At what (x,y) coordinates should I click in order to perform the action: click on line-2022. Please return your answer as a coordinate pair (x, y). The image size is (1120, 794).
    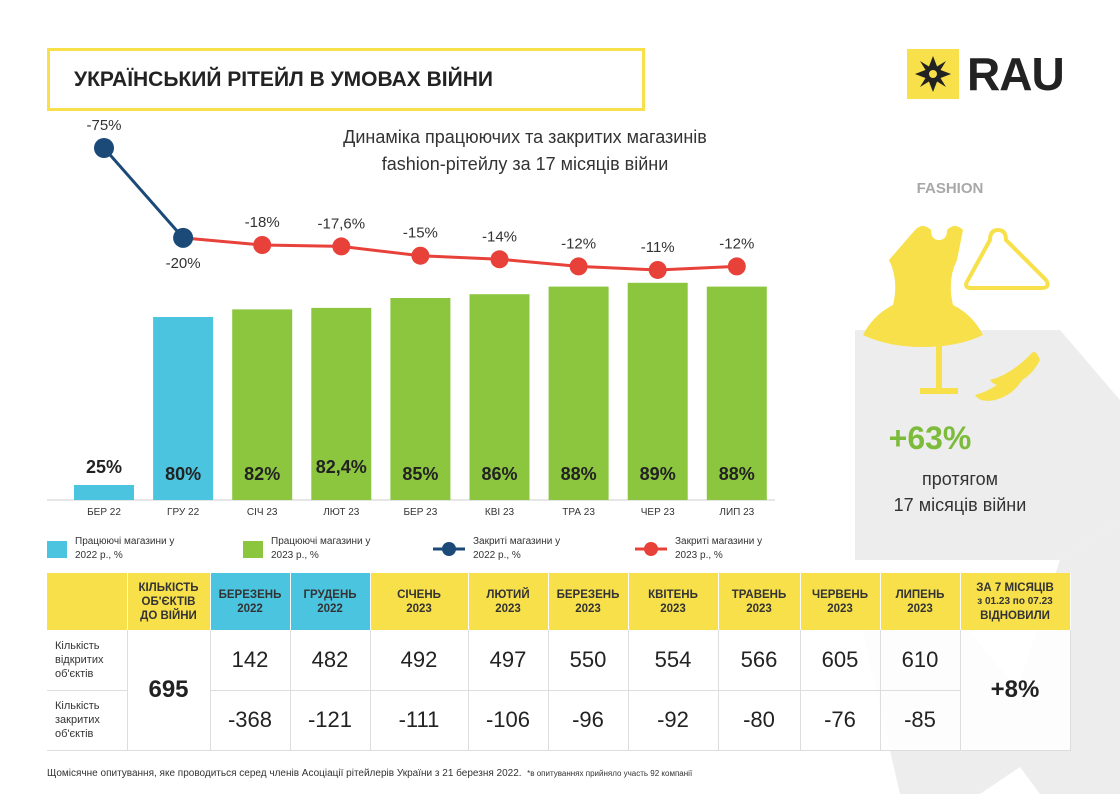
    Looking at the image, I should click on (143, 193).